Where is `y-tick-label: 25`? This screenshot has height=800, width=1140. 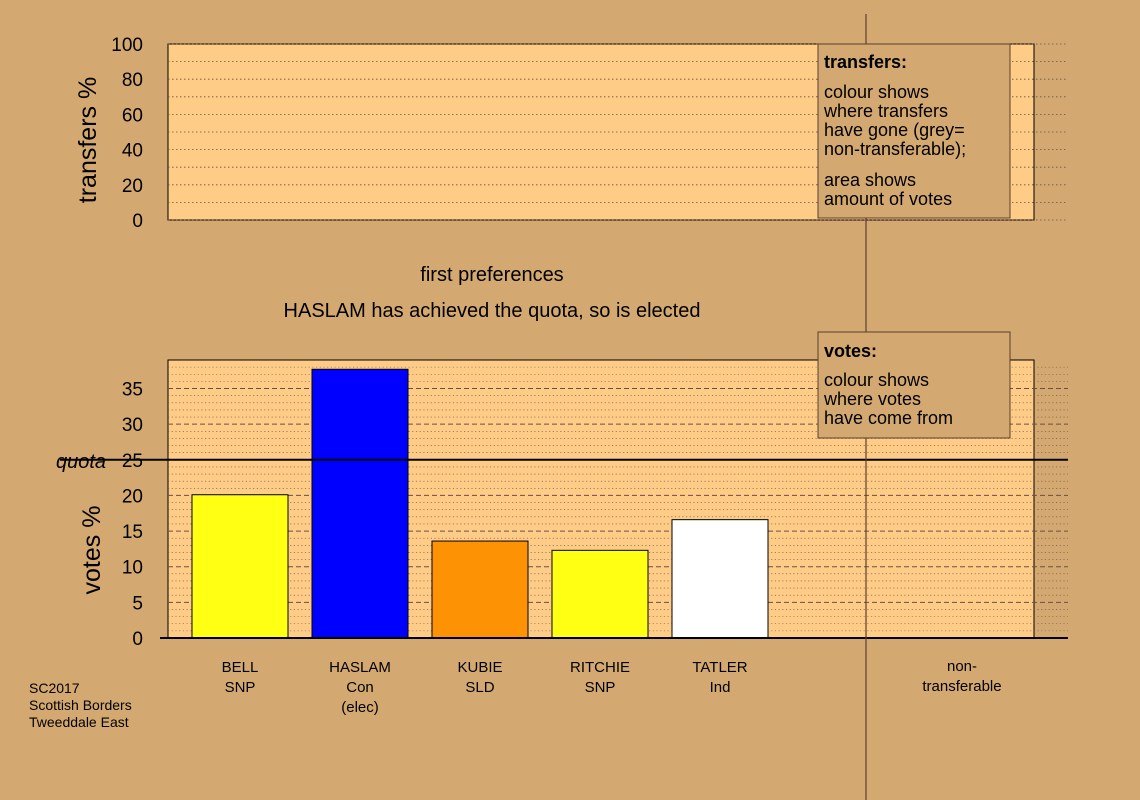 y-tick-label: 25 is located at coordinates (132, 461).